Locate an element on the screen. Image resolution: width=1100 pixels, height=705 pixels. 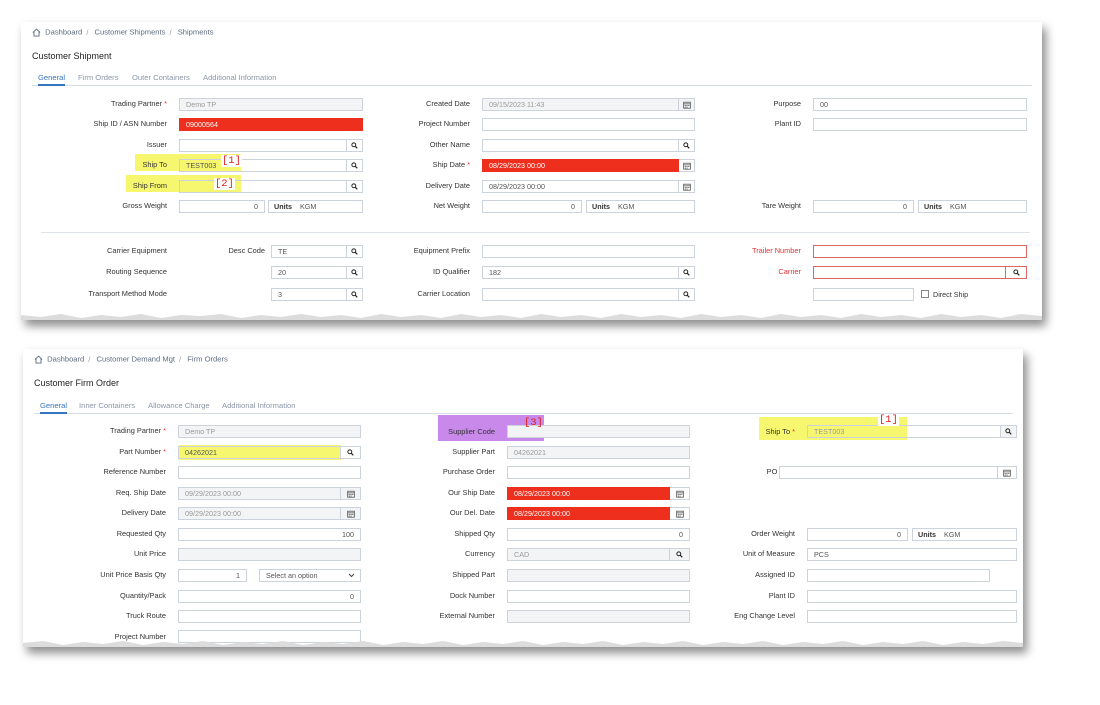
tab-inner-containers: Inner Containers is located at coordinates (107, 405).